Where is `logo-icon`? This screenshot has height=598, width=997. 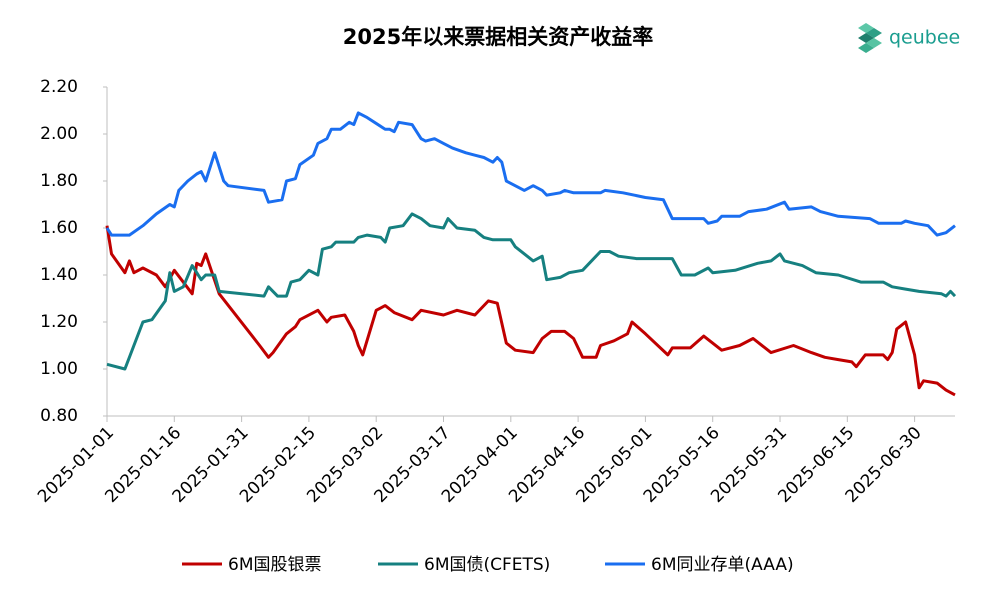
logo-icon is located at coordinates (870, 38).